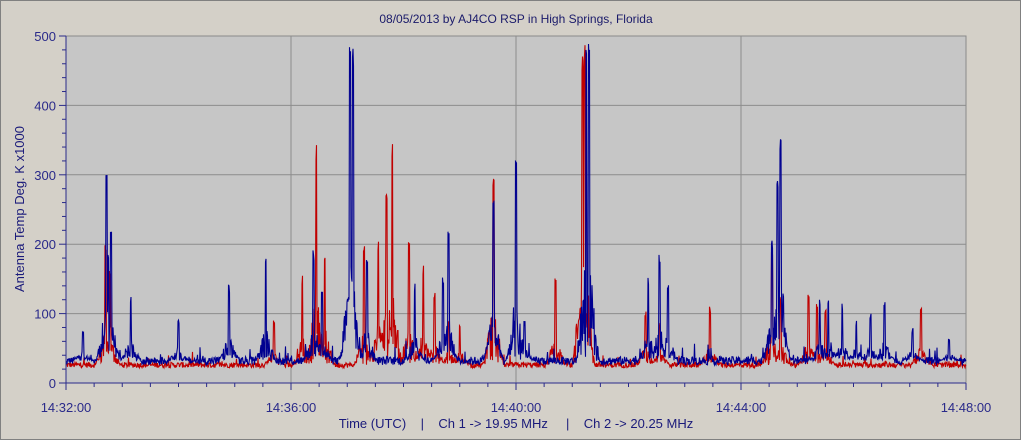  What do you see at coordinates (45, 105) in the screenshot?
I see `y-tick-label: 400` at bounding box center [45, 105].